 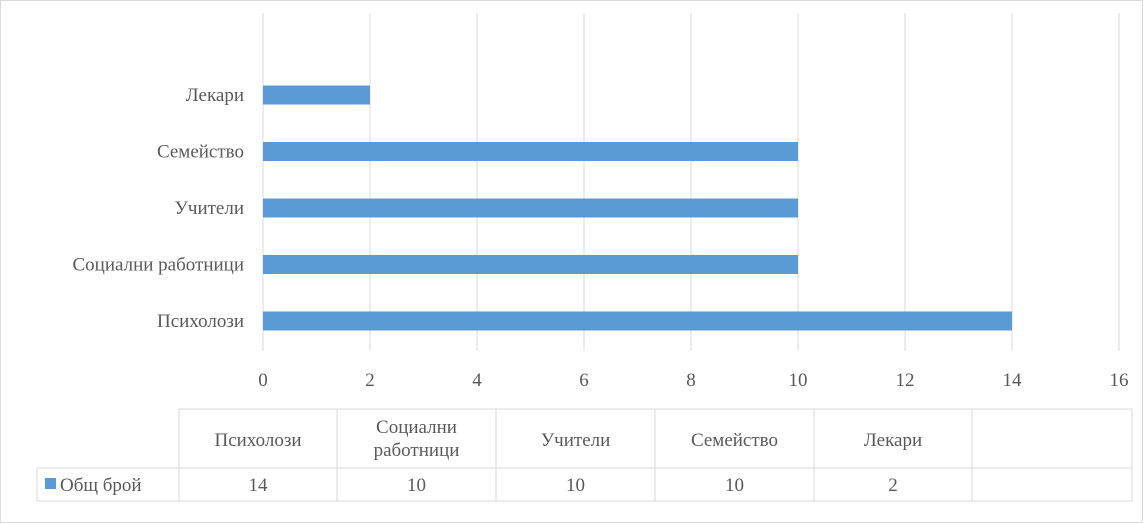 I want to click on category-label-1: Психолози, so click(x=200, y=321).